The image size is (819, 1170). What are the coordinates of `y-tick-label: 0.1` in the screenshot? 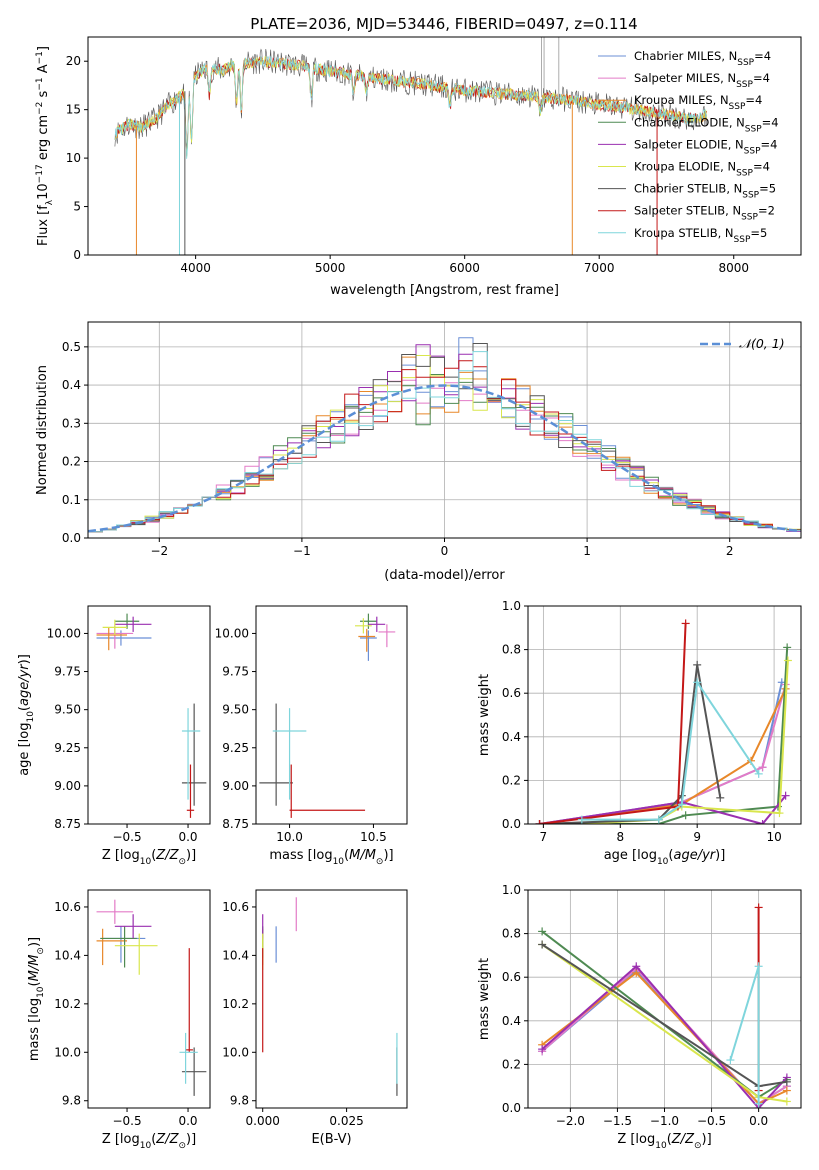 It's located at (71, 500).